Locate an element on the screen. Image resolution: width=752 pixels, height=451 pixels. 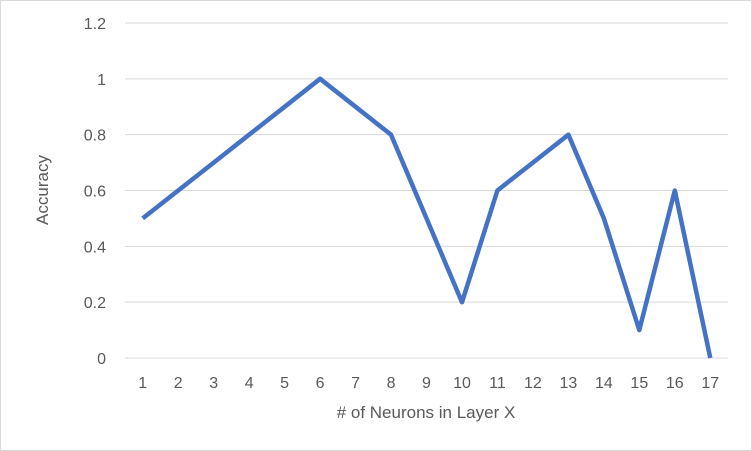
x-tick-label: 7 is located at coordinates (355, 383).